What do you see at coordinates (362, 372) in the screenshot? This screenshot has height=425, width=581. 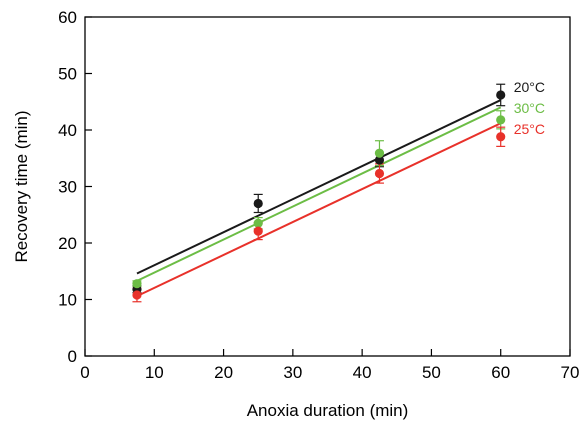 I see `x-tick-label: 40` at bounding box center [362, 372].